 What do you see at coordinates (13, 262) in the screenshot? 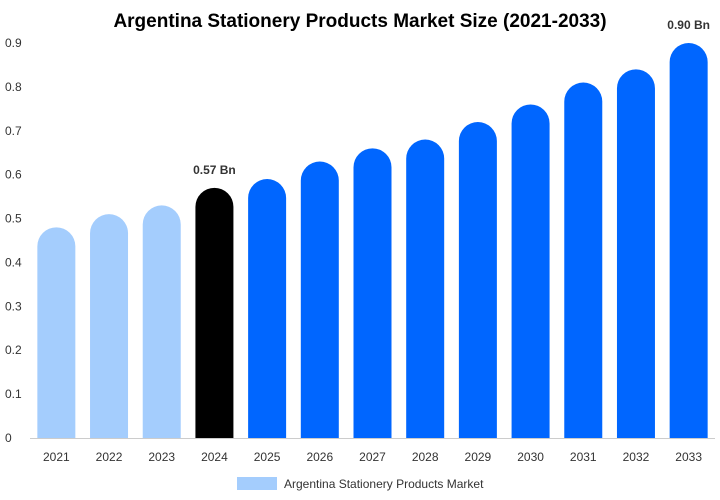
I see `y-tick-label: 0.4` at bounding box center [13, 262].